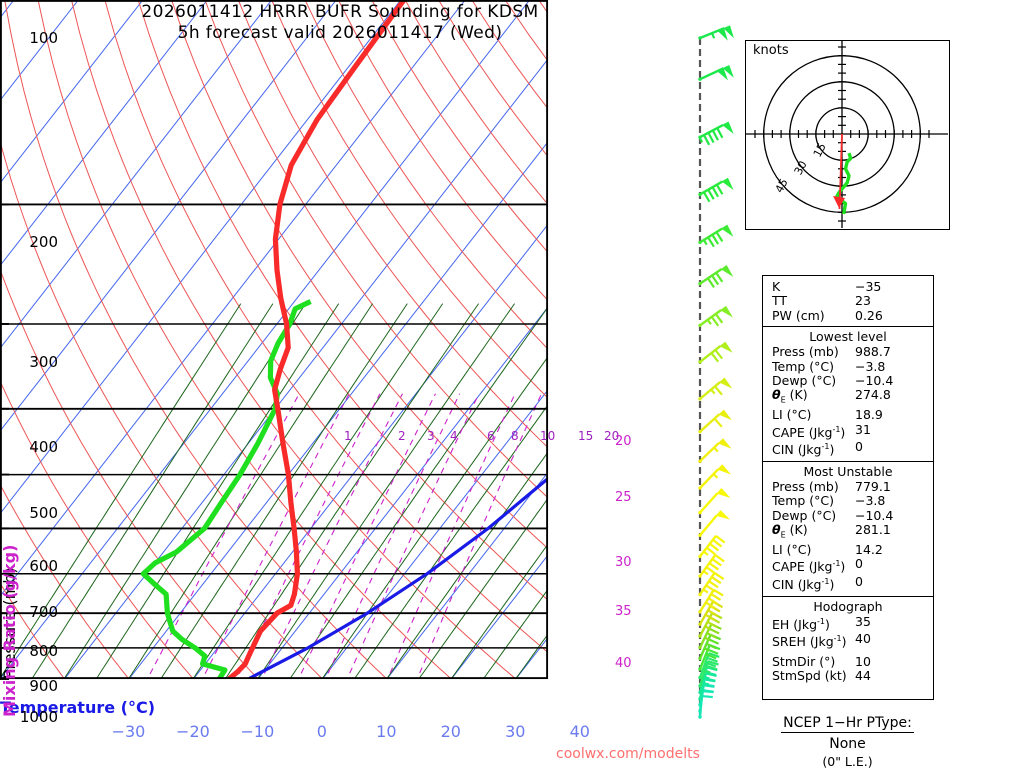 This screenshot has width=1024, height=769. What do you see at coordinates (623, 441) in the screenshot?
I see `mixing-ratio-right-label-20: 20` at bounding box center [623, 441].